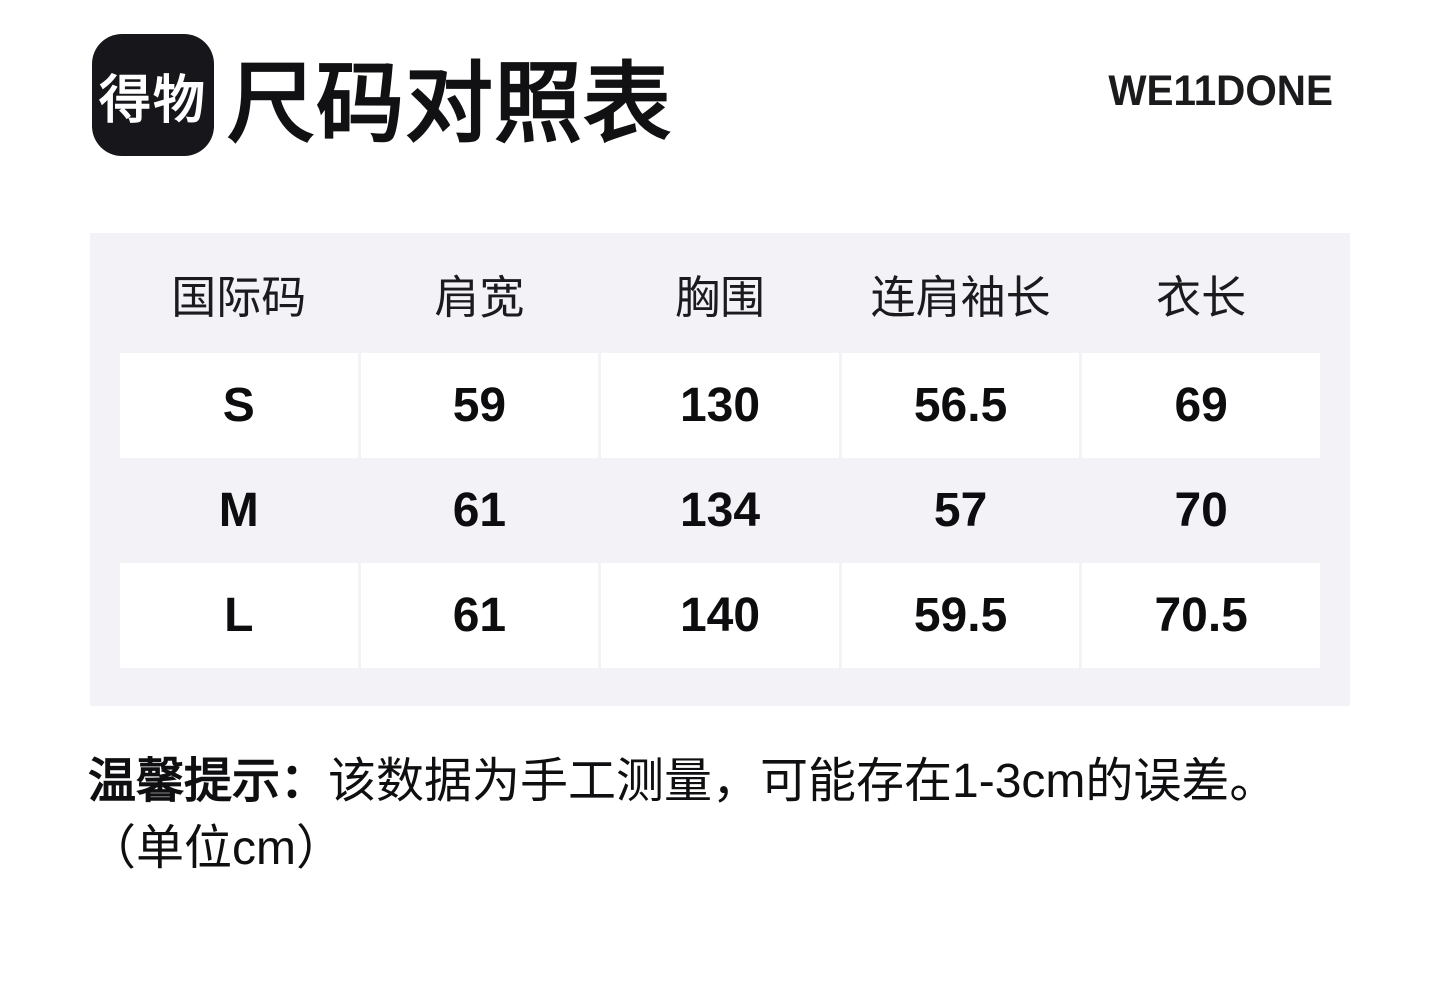 The width and height of the screenshot is (1440, 1002). I want to click on cell-chest: 140, so click(720, 615).